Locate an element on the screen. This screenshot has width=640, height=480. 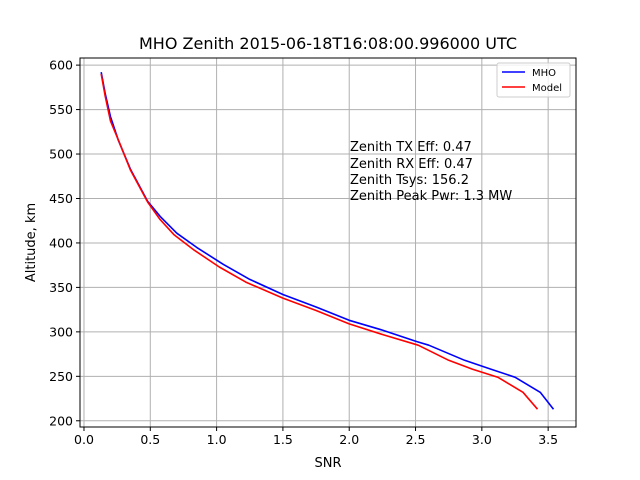
y-tick-label: 250 is located at coordinates (61, 376).